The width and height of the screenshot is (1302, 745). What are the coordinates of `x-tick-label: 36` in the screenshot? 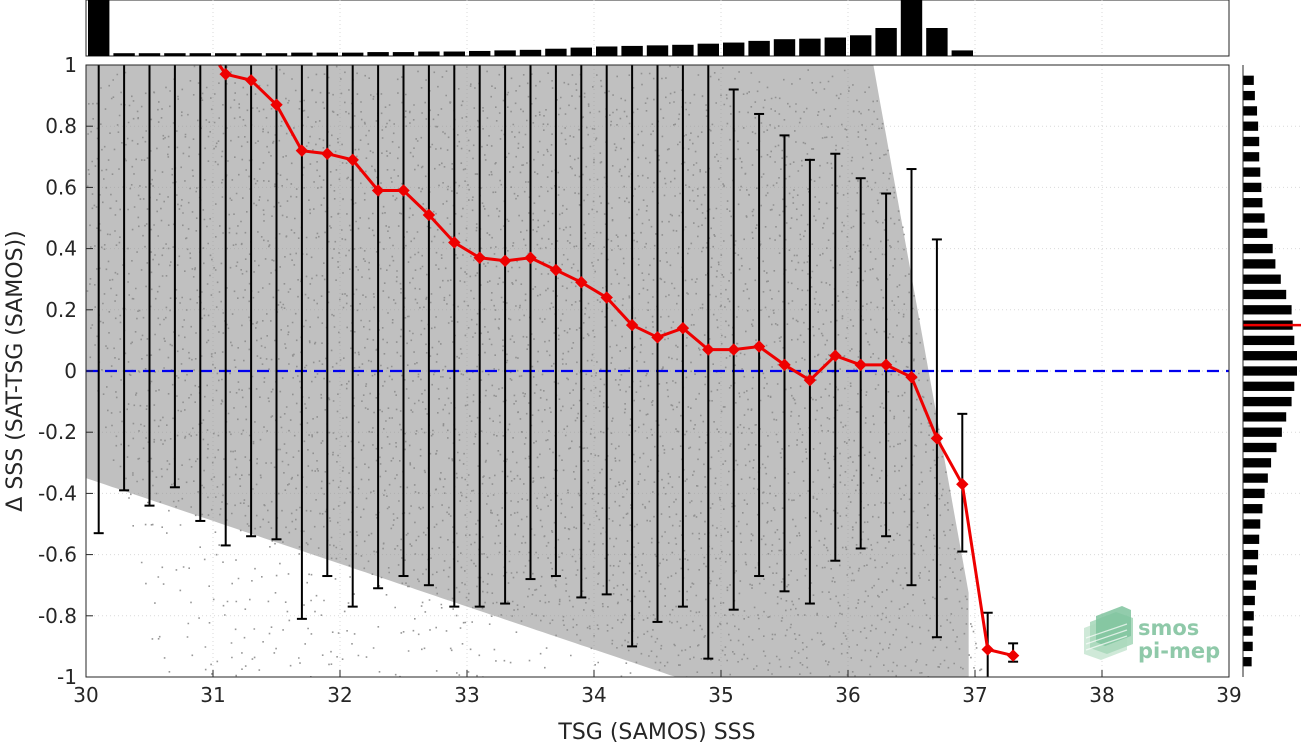 It's located at (847, 695).